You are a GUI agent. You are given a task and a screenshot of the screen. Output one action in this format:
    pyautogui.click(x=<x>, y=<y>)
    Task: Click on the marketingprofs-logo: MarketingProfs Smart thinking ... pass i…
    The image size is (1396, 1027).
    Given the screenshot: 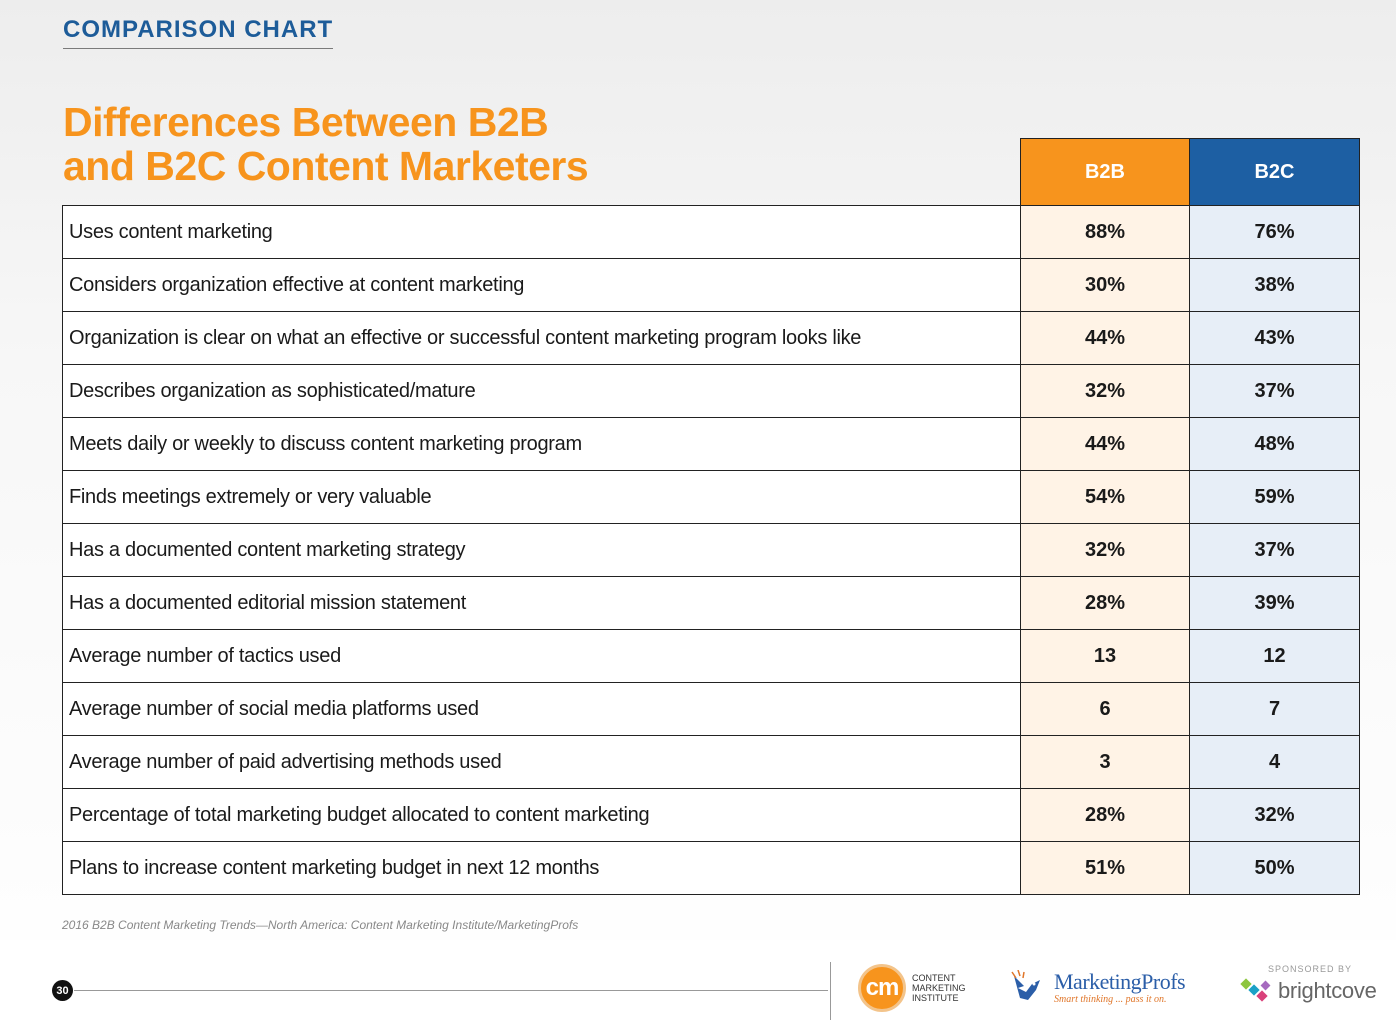 What is the action you would take?
    pyautogui.click(x=1098, y=987)
    